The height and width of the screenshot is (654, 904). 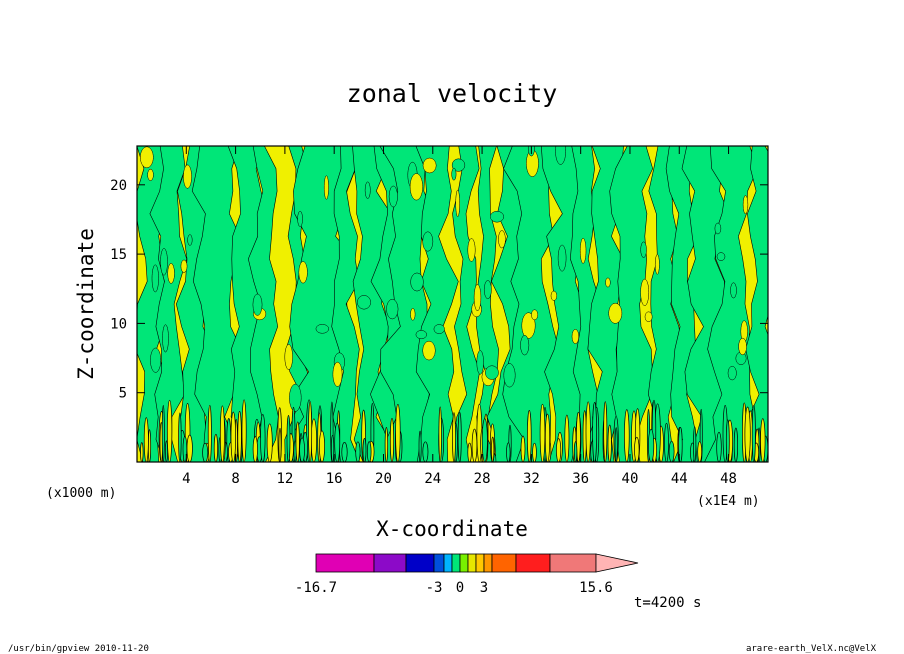 I want to click on colorbar-tick-labels: -16.7 -3 0 3 15.6, so click(x=454, y=588).